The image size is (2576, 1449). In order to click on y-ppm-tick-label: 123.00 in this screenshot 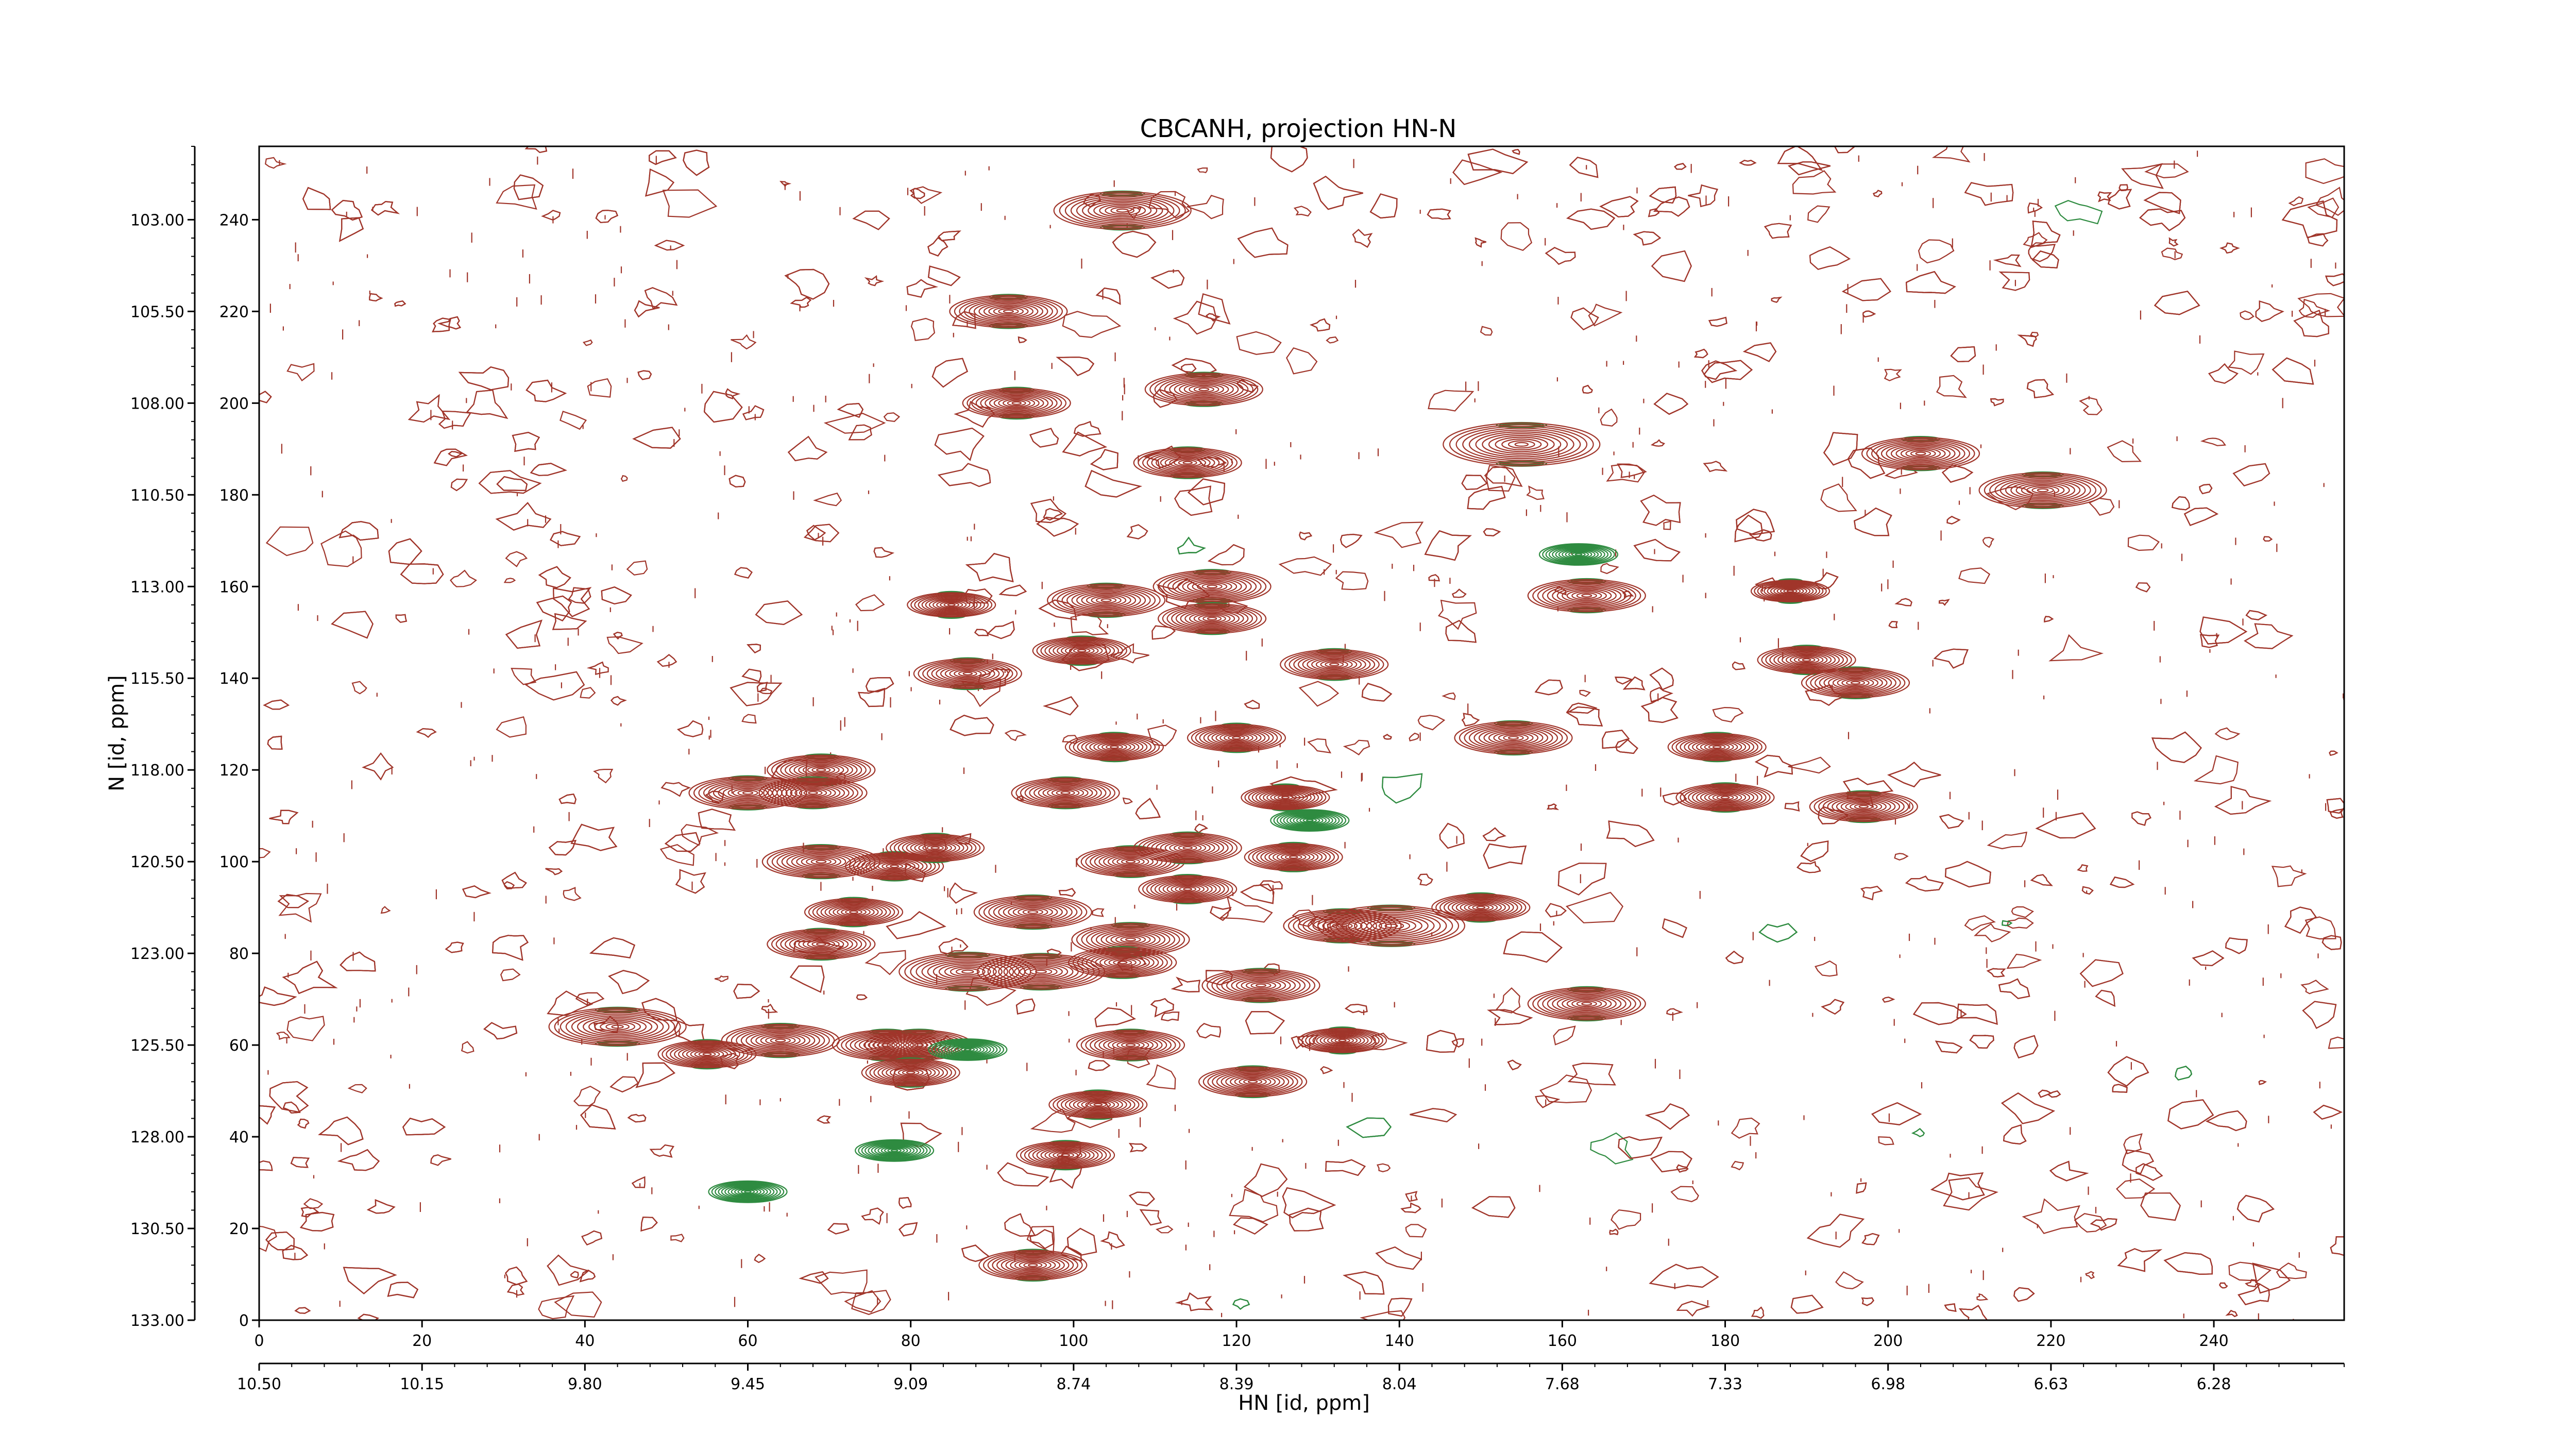, I will do `click(157, 954)`.